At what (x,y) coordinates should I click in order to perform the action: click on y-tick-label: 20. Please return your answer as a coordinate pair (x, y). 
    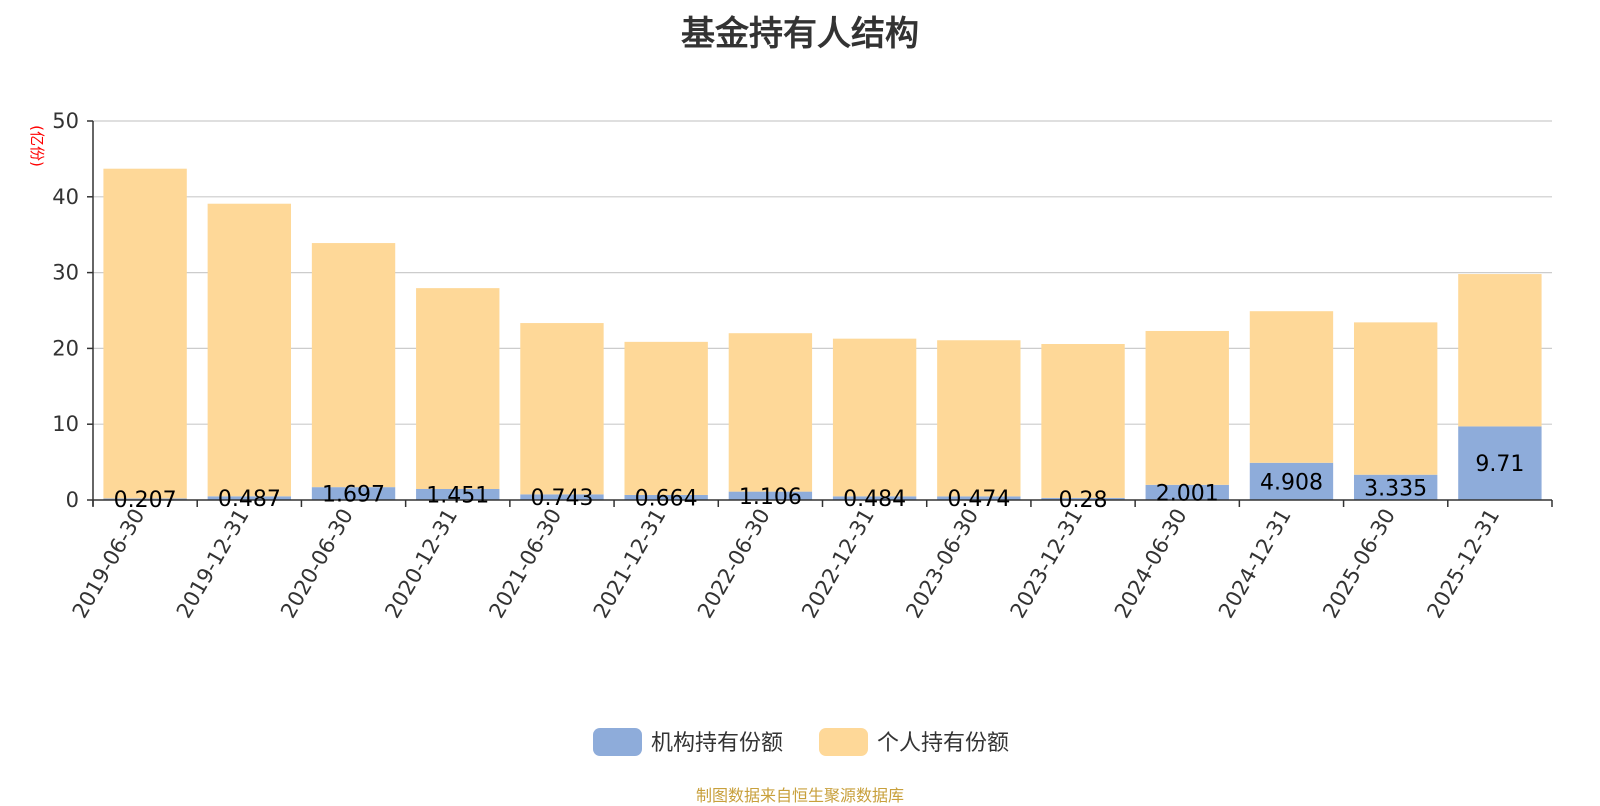
    Looking at the image, I should click on (65, 348).